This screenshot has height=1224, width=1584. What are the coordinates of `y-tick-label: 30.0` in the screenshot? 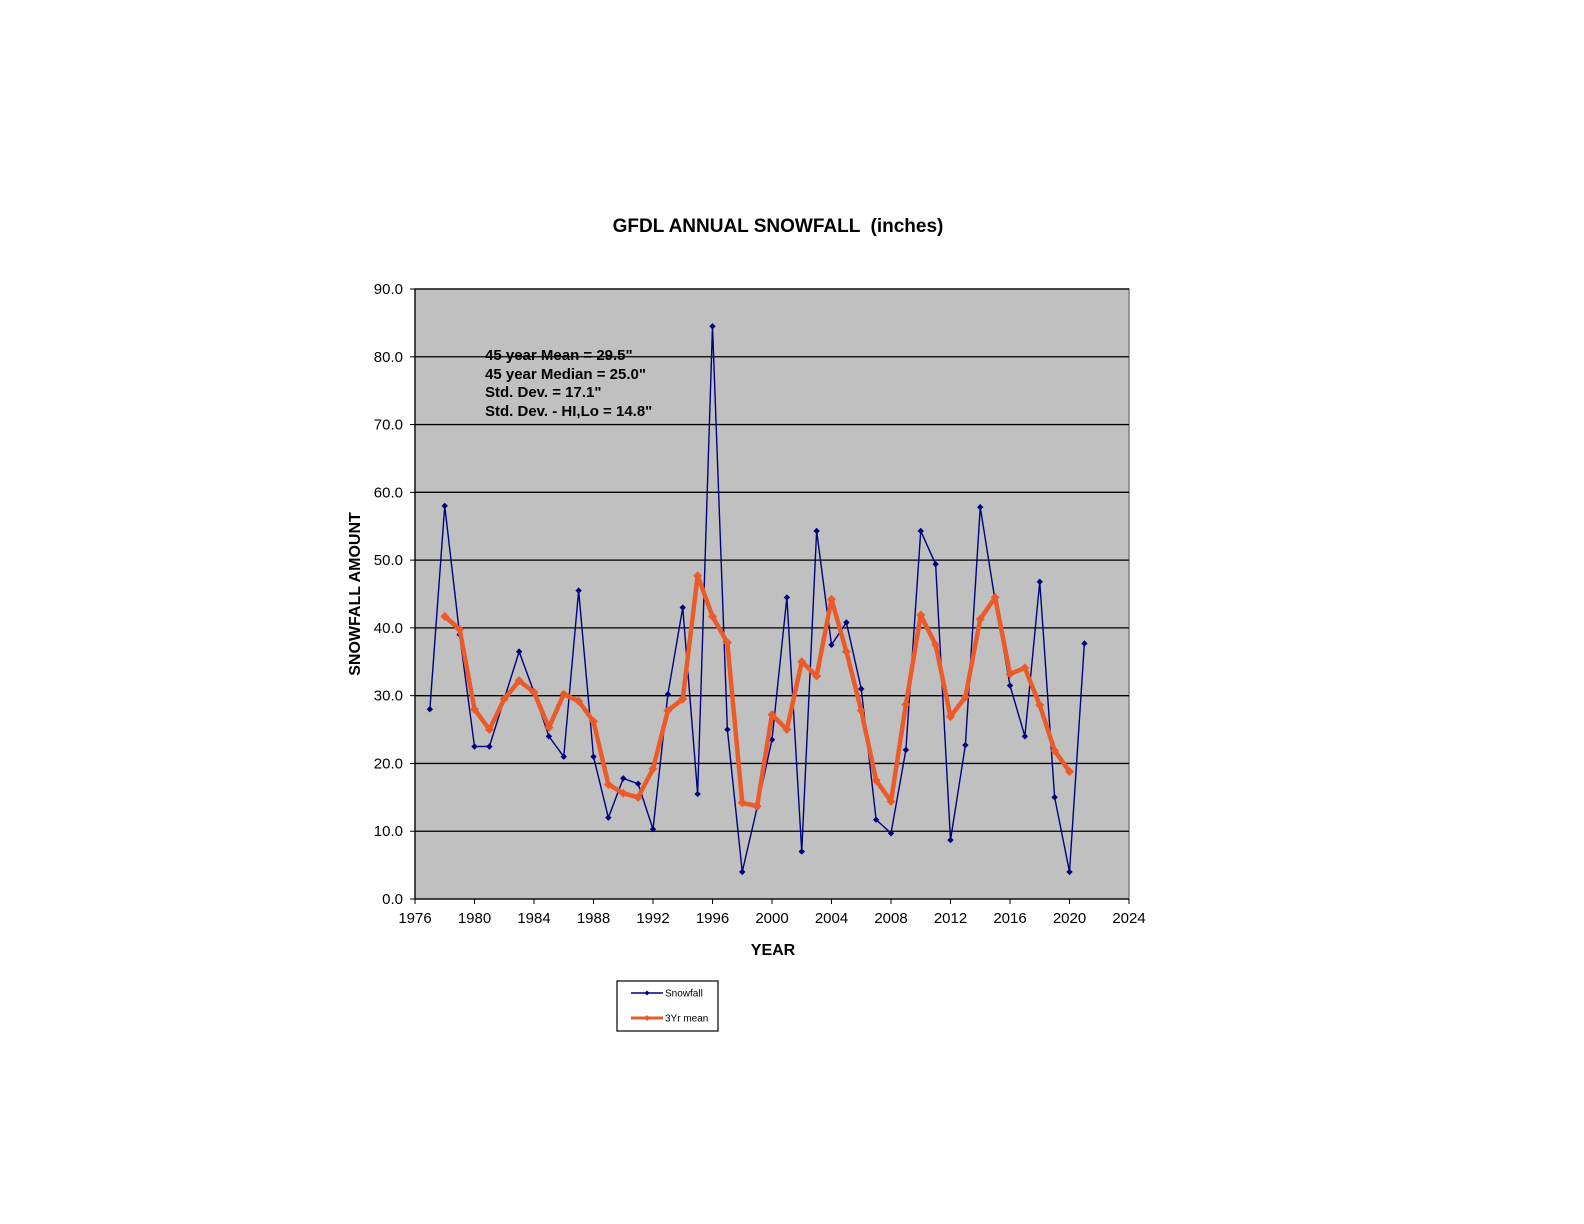 It's located at (388, 696).